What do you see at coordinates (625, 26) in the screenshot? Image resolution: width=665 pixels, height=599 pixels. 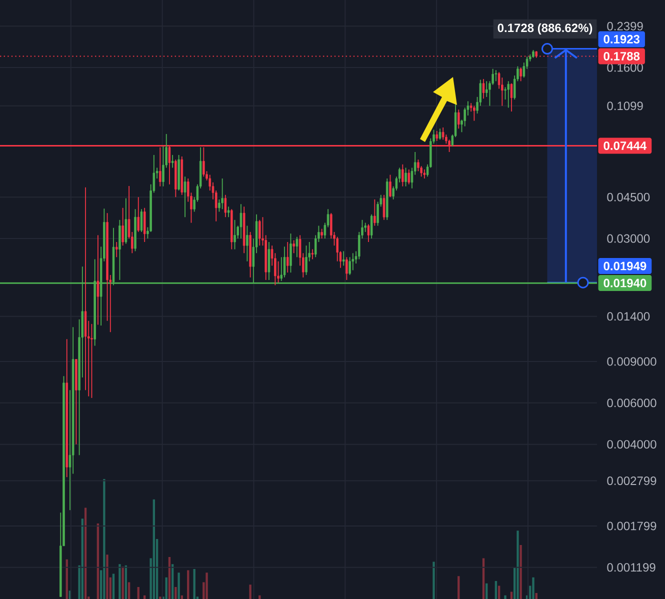 I see `y-tick-label: 0.2399` at bounding box center [625, 26].